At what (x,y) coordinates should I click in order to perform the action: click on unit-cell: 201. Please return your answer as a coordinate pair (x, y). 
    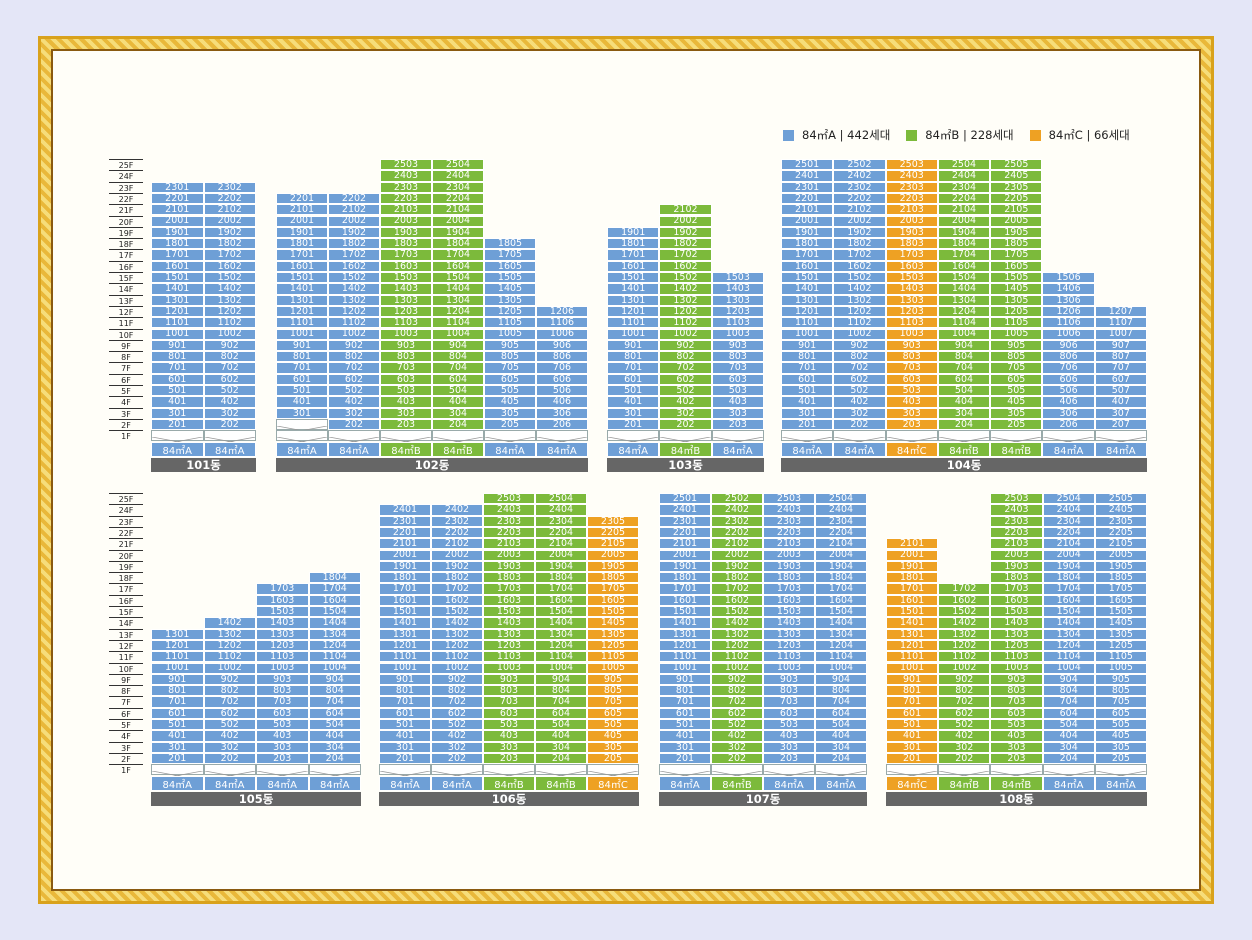
    Looking at the image, I should click on (633, 424).